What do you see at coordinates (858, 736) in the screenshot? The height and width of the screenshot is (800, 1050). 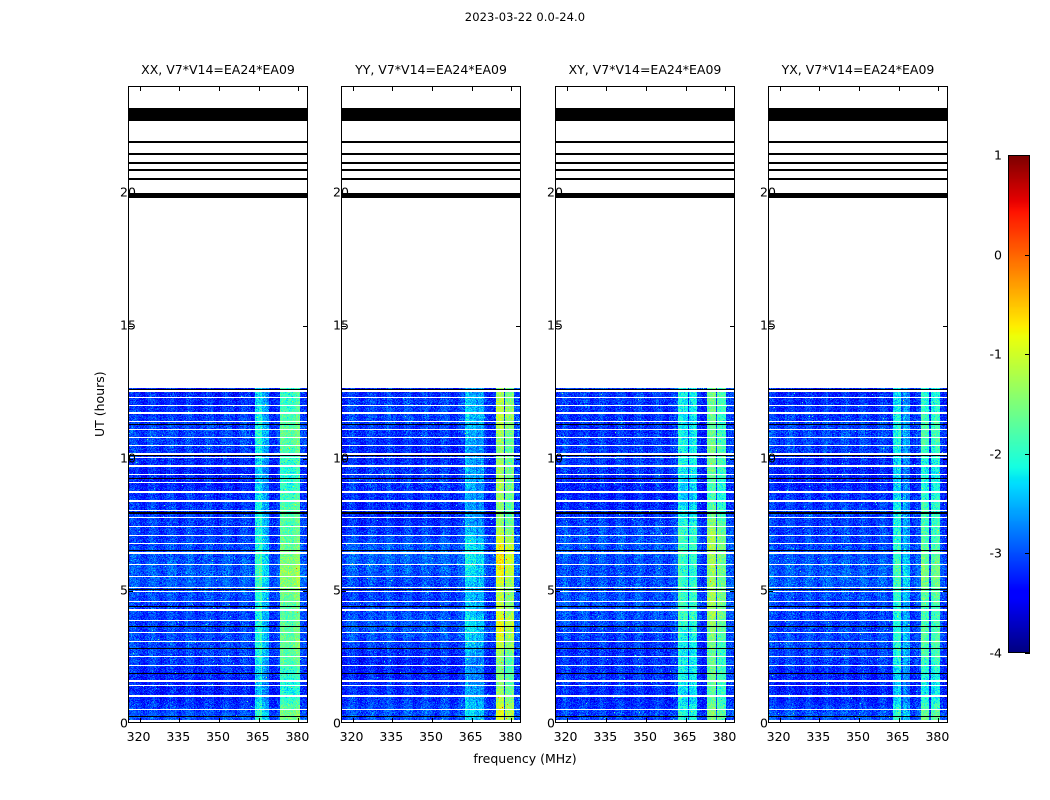 I see `xticklabel-yx-350: 350` at bounding box center [858, 736].